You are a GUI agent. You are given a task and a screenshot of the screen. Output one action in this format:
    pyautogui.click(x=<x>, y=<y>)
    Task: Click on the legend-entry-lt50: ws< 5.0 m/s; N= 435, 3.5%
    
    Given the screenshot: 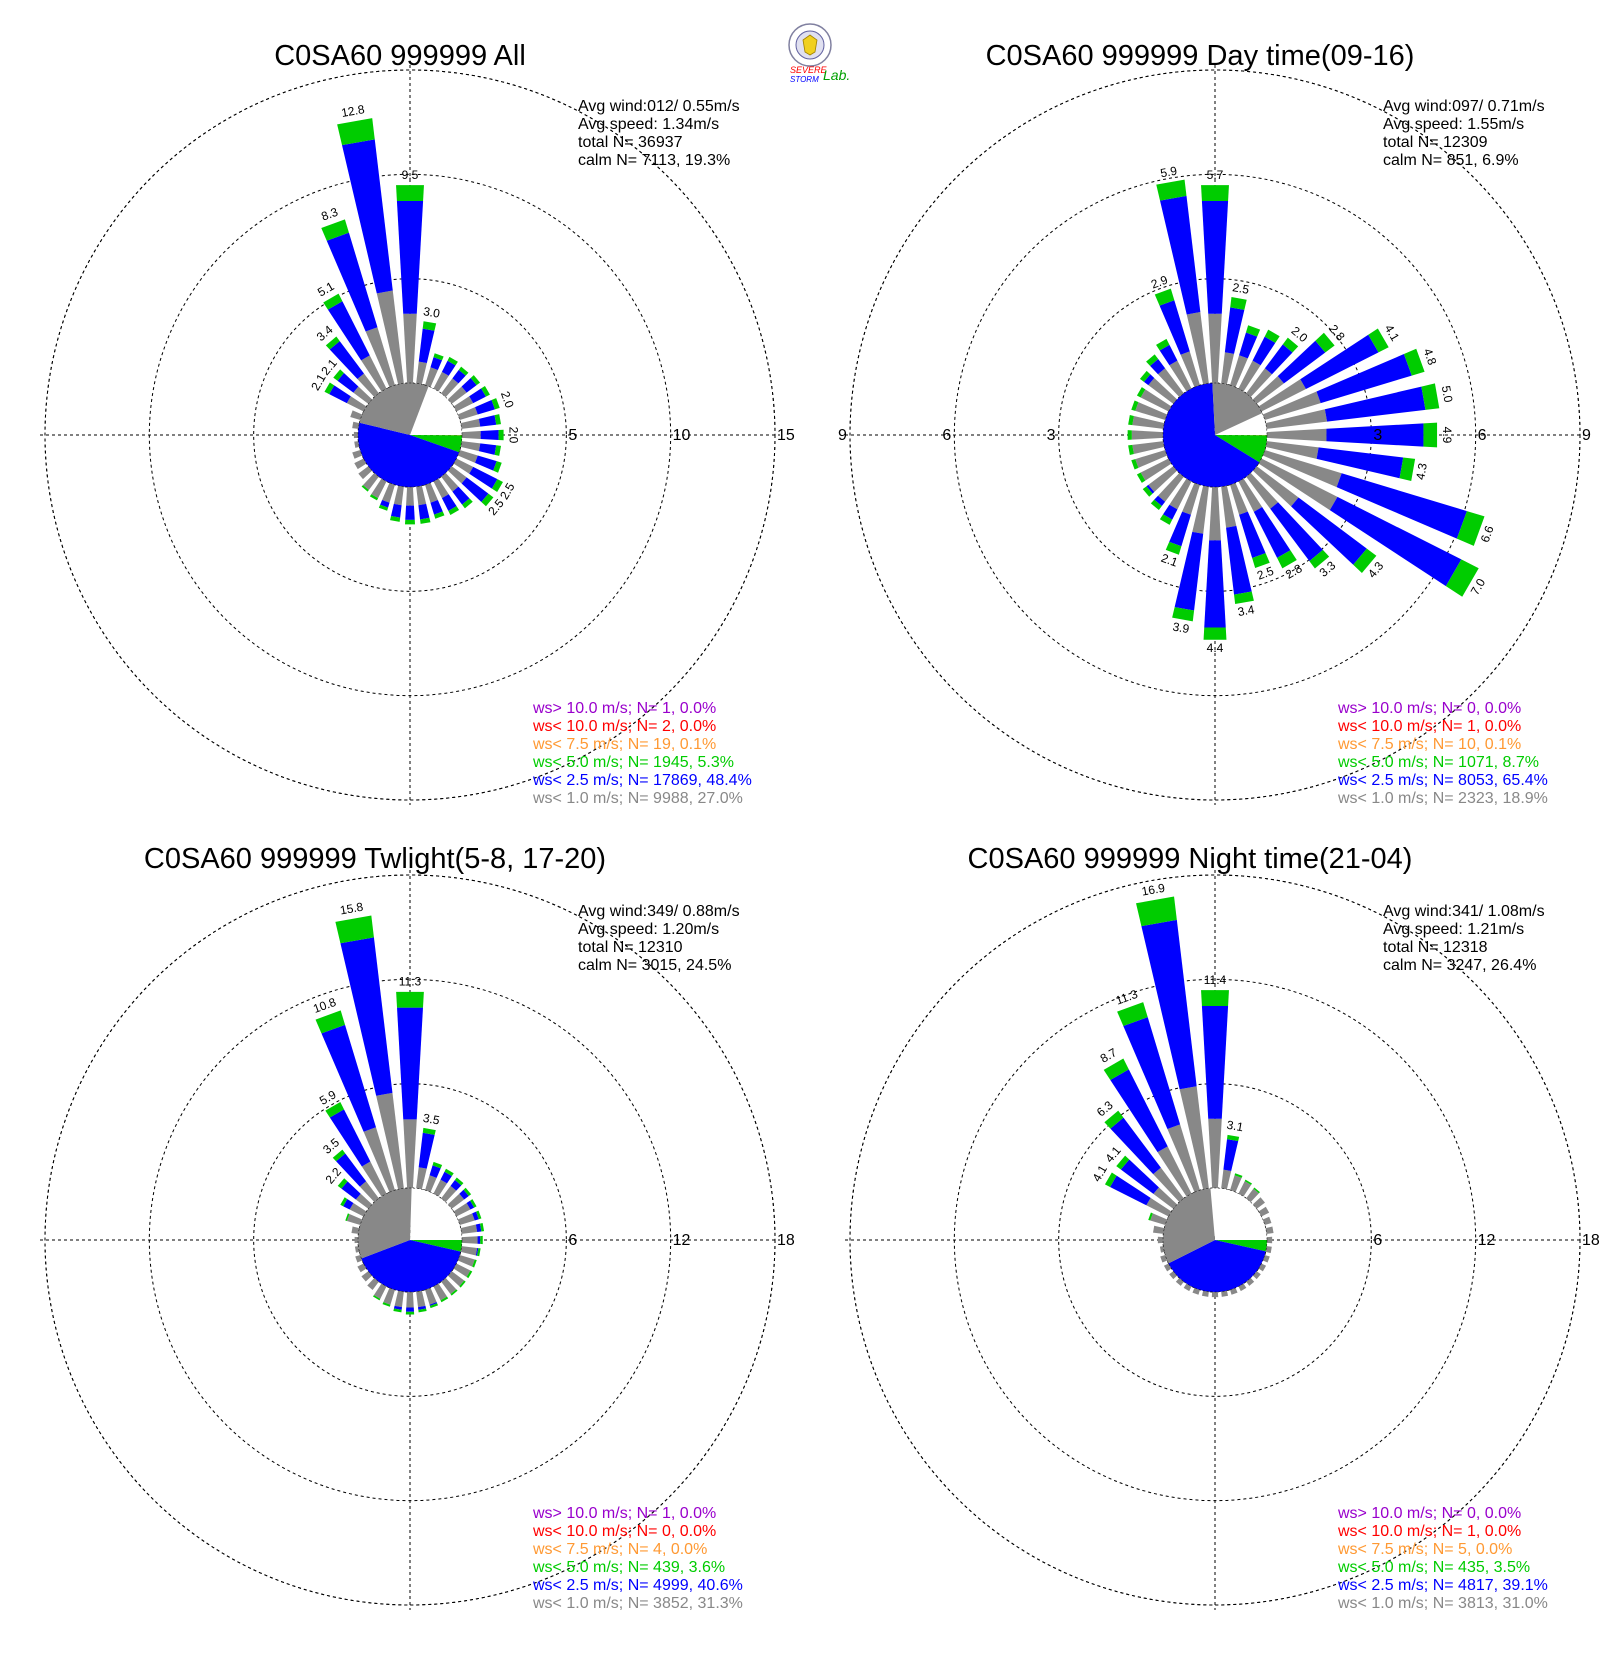 What is the action you would take?
    pyautogui.click(x=1433, y=1567)
    